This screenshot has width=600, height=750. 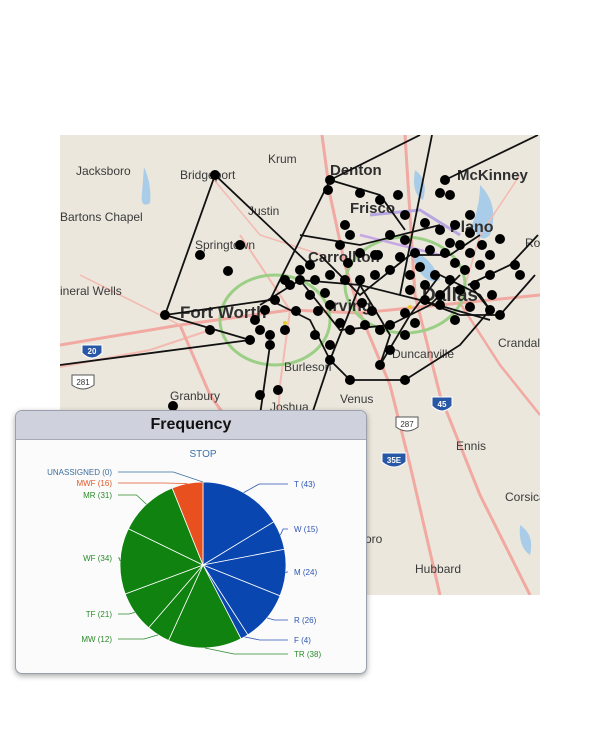 What do you see at coordinates (307, 654) in the screenshot?
I see `pie-label-tr: TR (38)` at bounding box center [307, 654].